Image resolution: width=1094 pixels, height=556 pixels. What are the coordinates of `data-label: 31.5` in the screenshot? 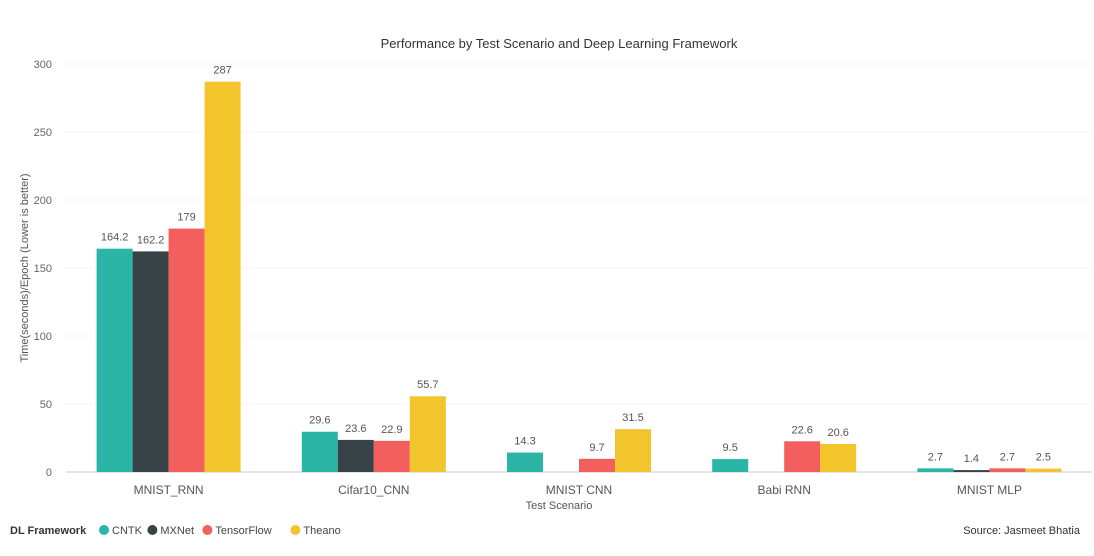 It's located at (632, 418).